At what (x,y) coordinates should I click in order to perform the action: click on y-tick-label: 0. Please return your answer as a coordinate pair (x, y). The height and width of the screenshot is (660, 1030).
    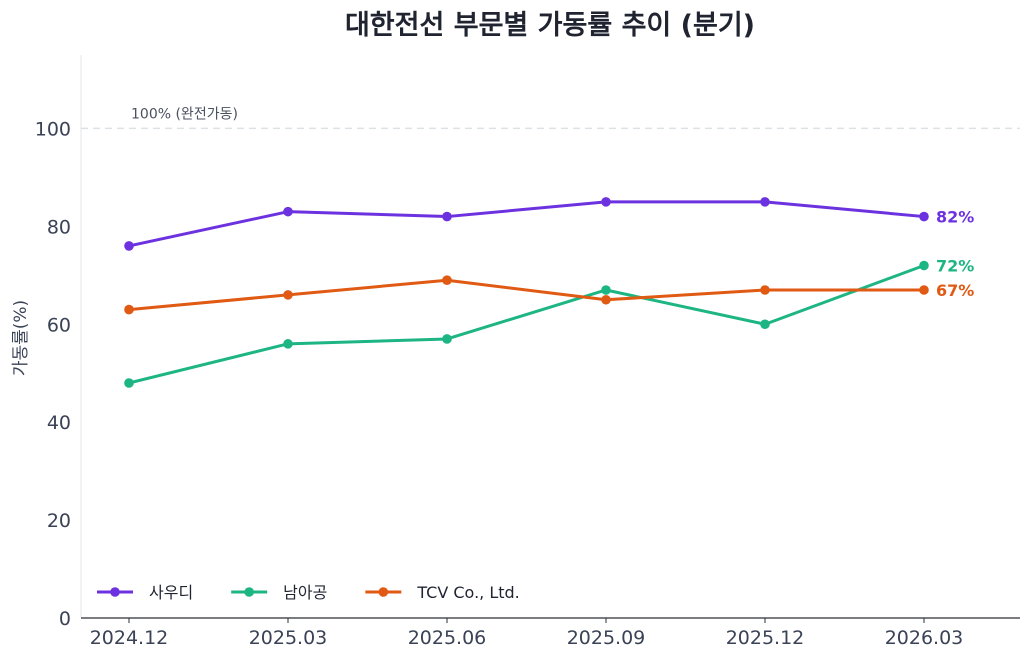
    Looking at the image, I should click on (65, 619).